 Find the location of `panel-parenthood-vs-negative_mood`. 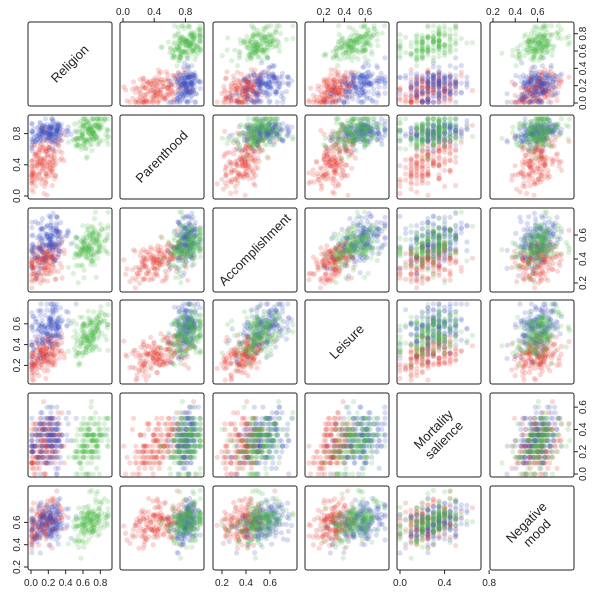

panel-parenthood-vs-negative_mood is located at coordinates (532, 157).